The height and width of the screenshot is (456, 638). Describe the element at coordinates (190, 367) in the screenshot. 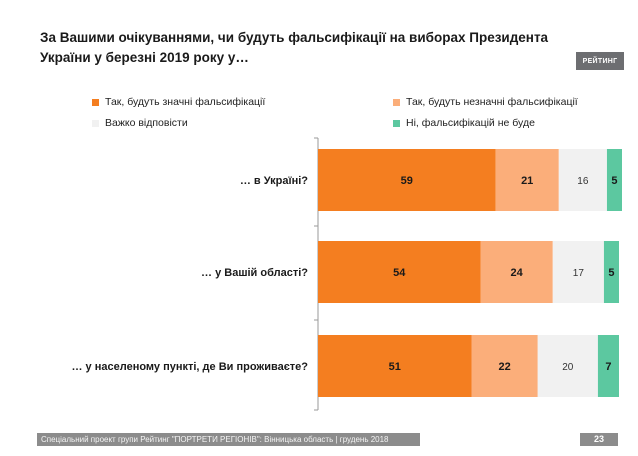

I see `category-label-2: … у населеному пункті, де Ви проживаєте?` at that location.